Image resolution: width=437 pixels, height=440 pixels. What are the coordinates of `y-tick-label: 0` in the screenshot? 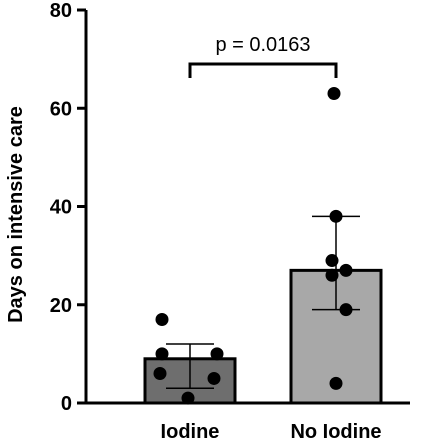 It's located at (66, 404).